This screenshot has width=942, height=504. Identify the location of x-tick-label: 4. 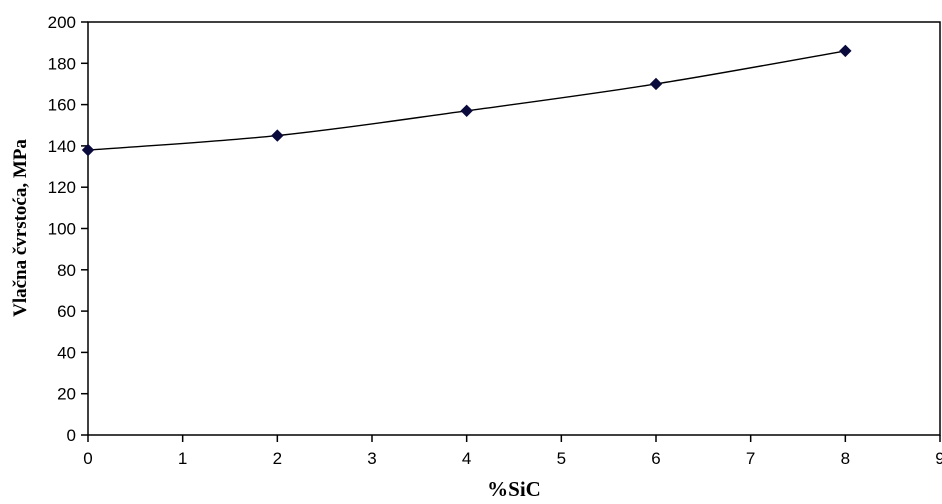
(466, 458).